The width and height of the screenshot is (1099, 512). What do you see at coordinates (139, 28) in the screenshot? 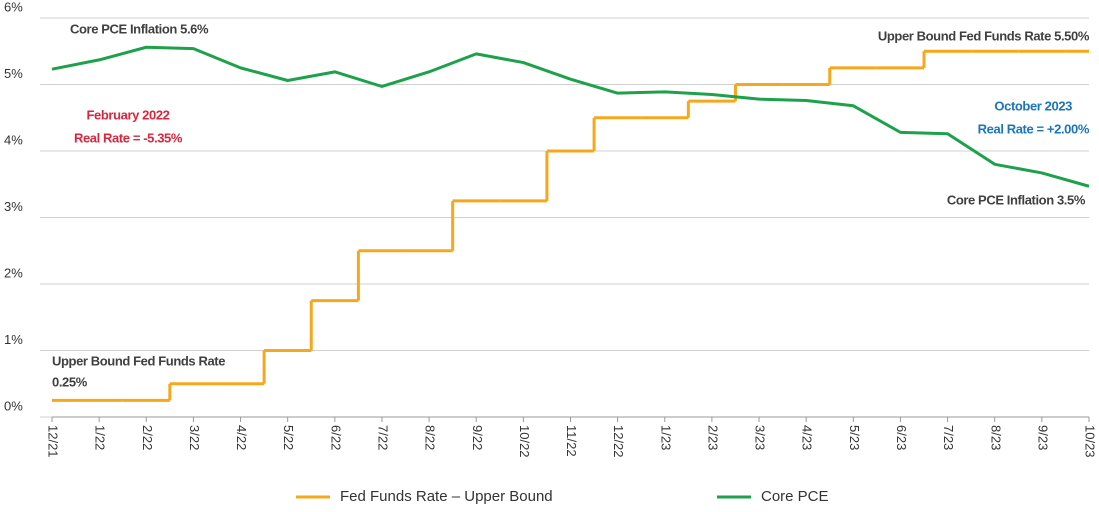
I see `annotation: Core PCE Inflation 5.6%` at bounding box center [139, 28].